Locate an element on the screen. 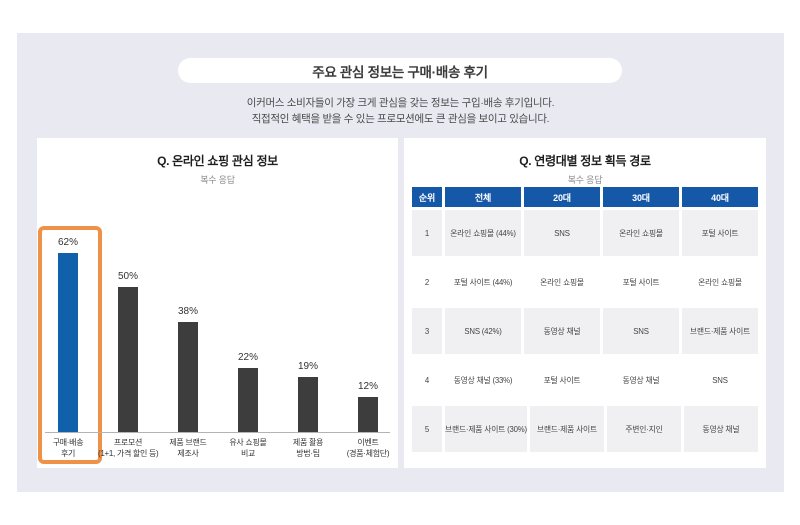 The width and height of the screenshot is (800, 525). bar-category-line: (1+1, 가격 할인 등) is located at coordinates (128, 453).